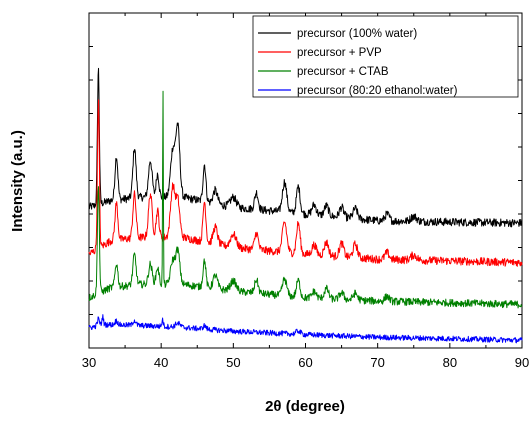 The image size is (532, 423). What do you see at coordinates (377, 362) in the screenshot?
I see `x-tick-label: 70` at bounding box center [377, 362].